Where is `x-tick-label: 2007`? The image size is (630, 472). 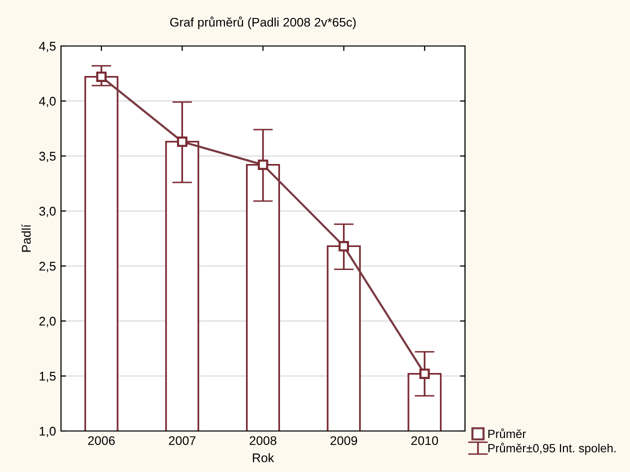 x-tick-label: 2007 is located at coordinates (182, 441).